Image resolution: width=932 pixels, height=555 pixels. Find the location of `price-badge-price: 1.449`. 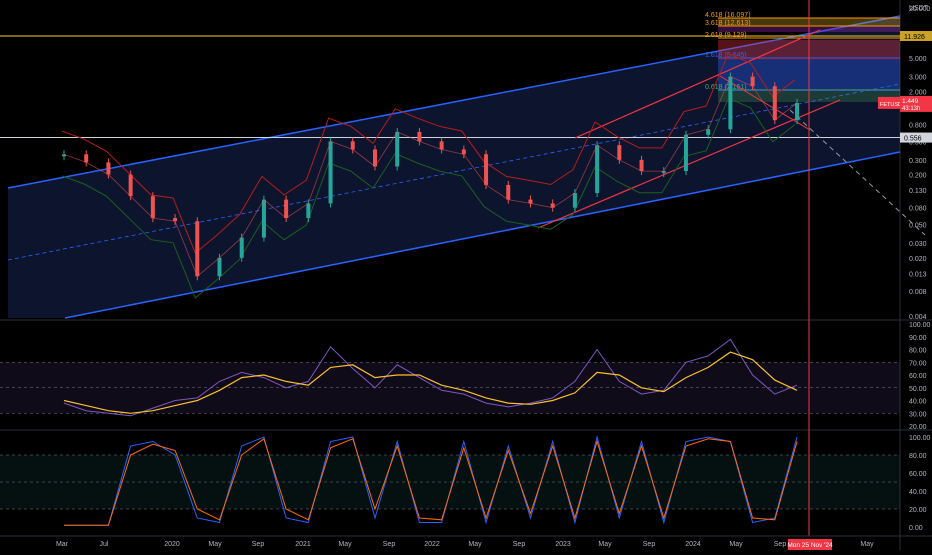

price-badge-price: 1.449 is located at coordinates (910, 101).